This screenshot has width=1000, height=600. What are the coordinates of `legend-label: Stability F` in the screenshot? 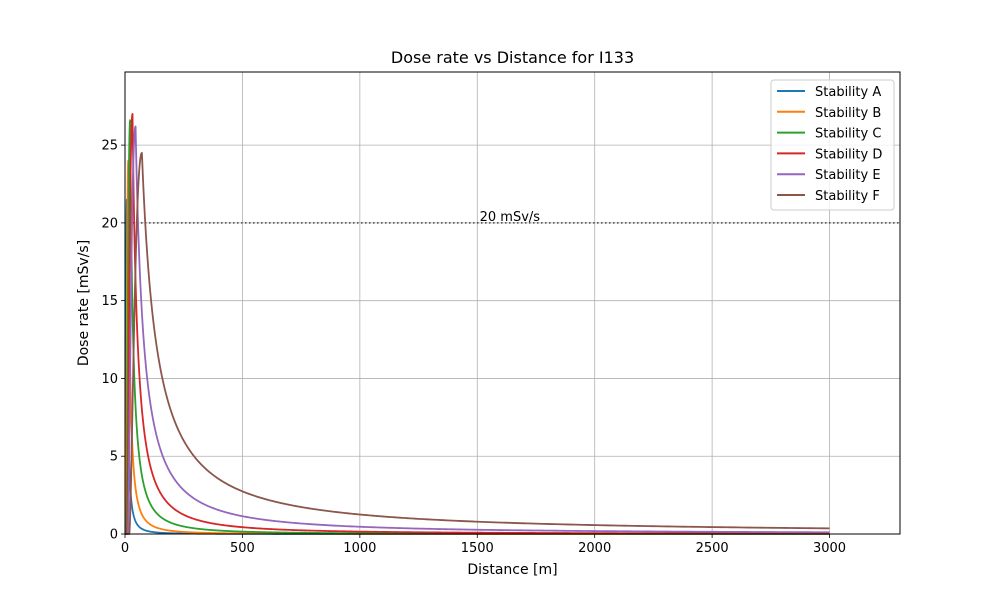 It's located at (847, 196).